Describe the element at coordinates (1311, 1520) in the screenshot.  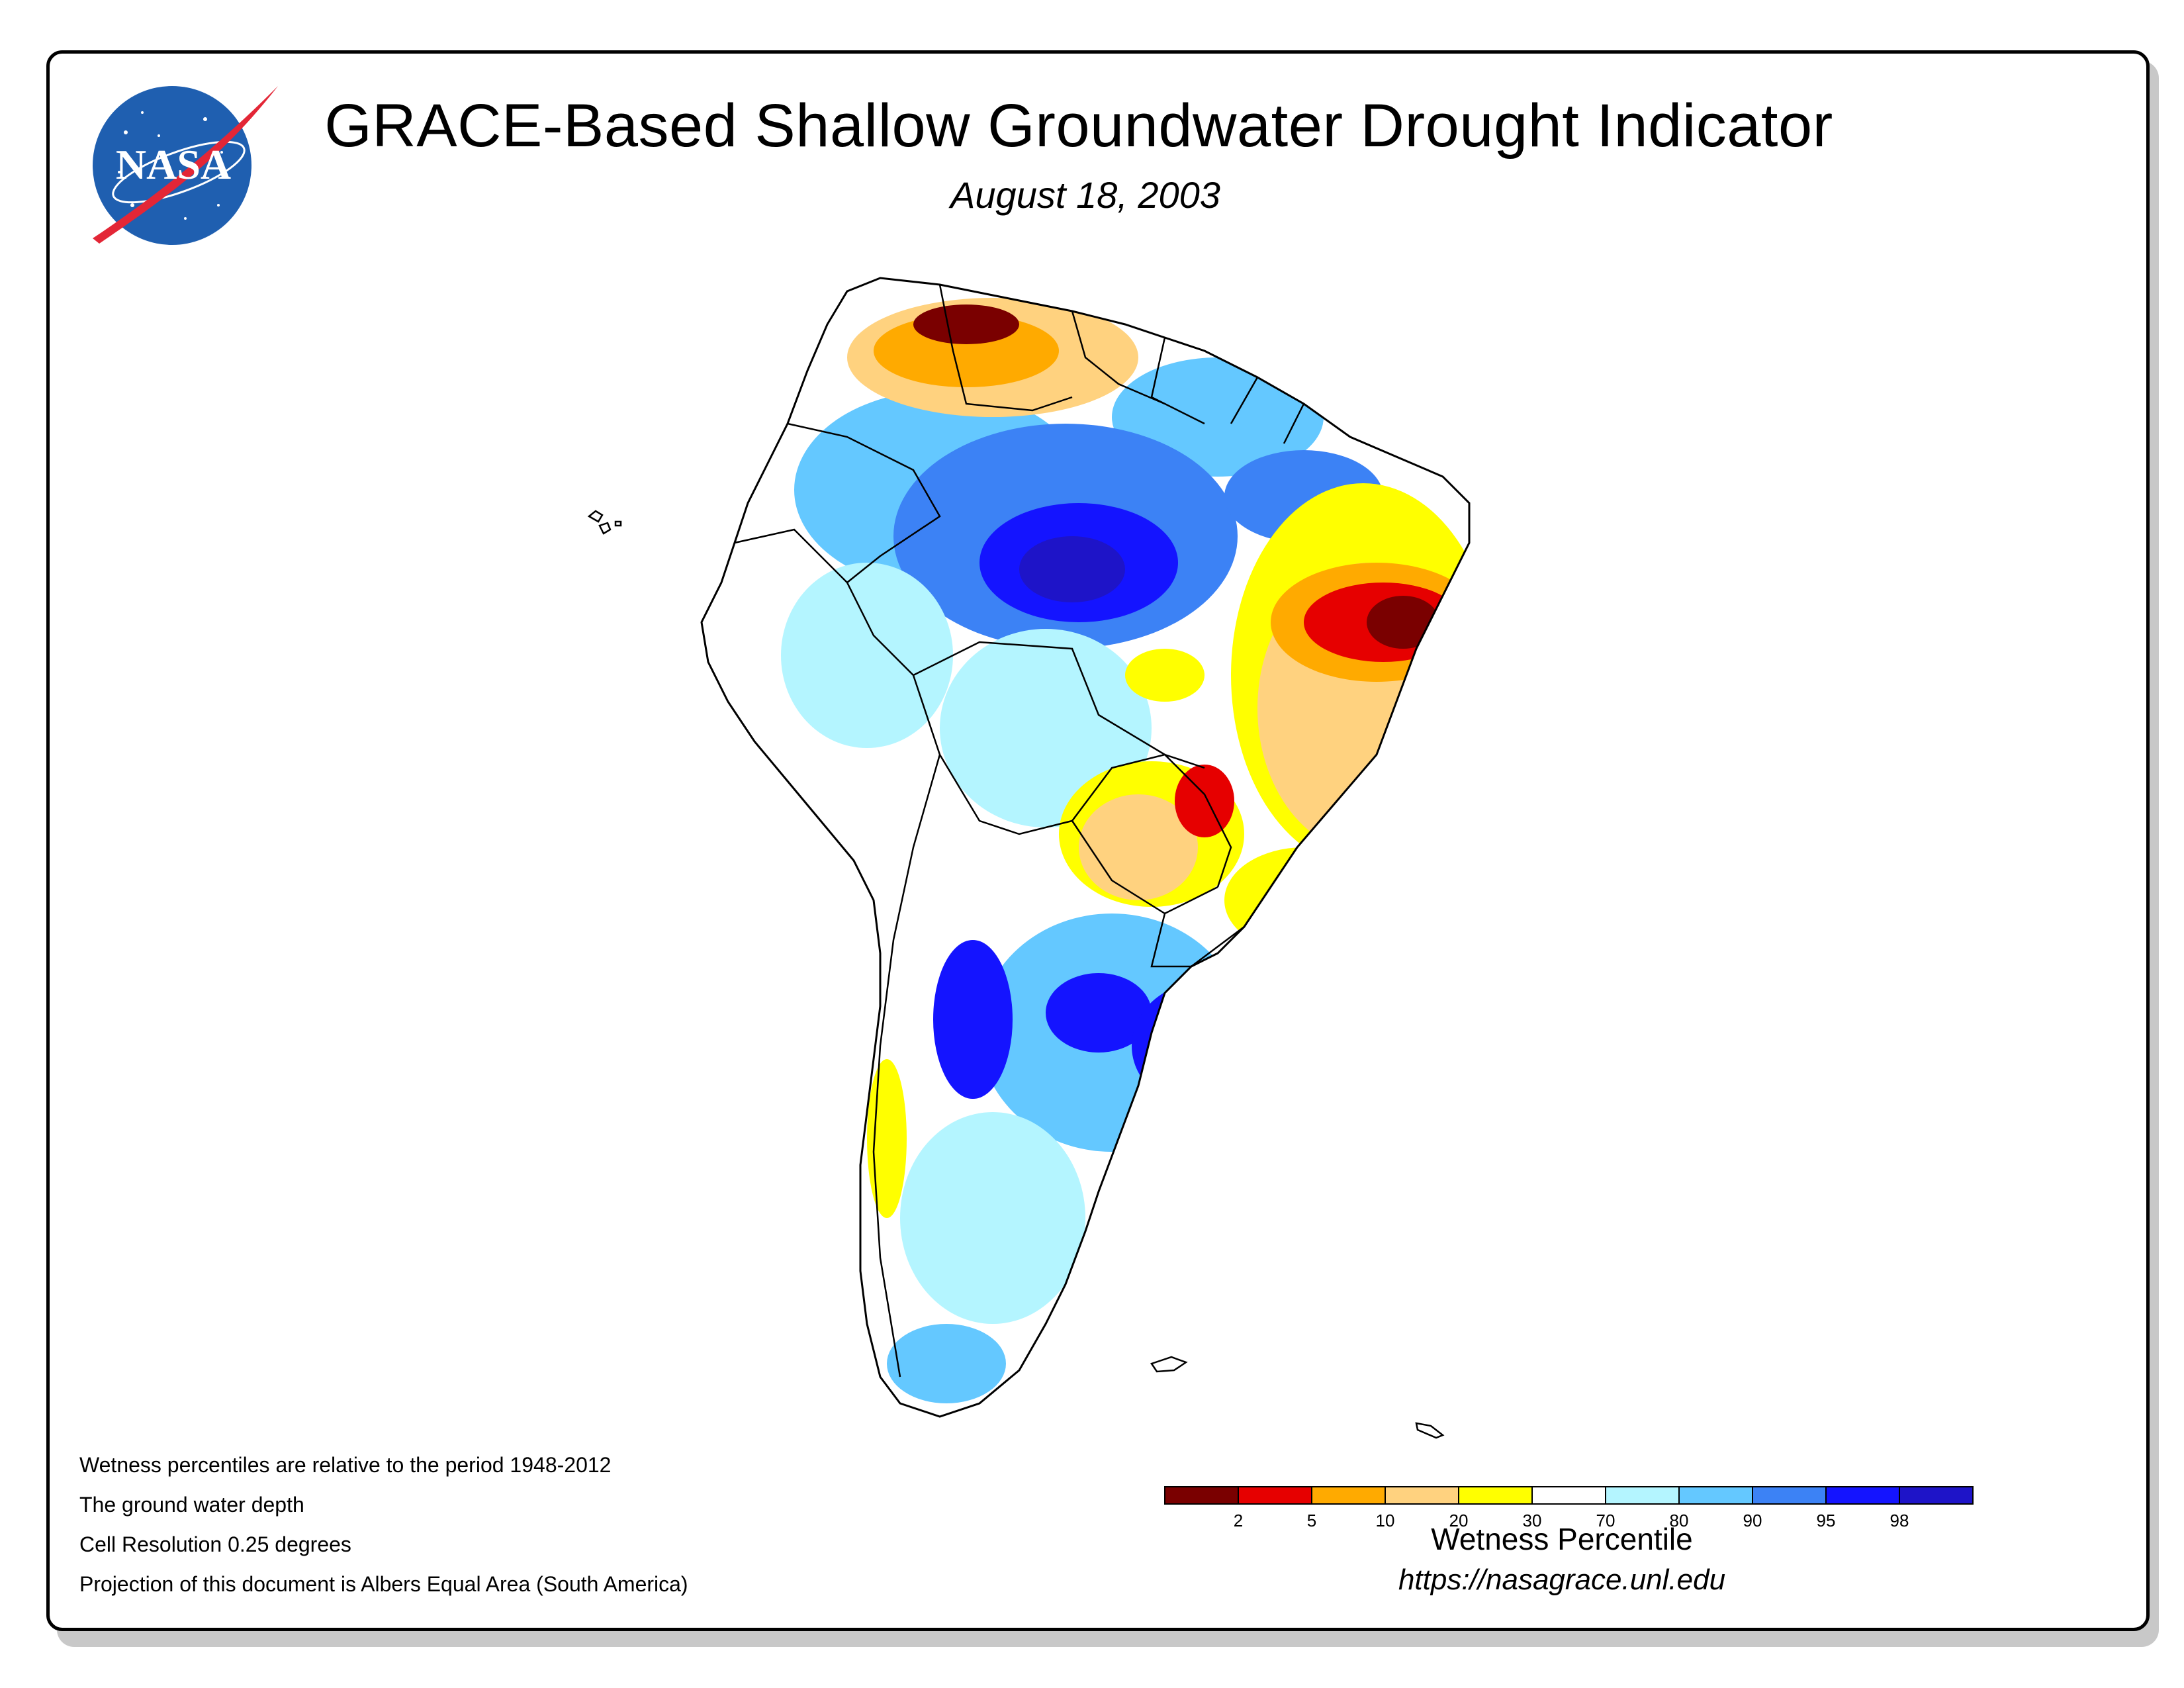
I see `legend-tick-label: 5` at that location.